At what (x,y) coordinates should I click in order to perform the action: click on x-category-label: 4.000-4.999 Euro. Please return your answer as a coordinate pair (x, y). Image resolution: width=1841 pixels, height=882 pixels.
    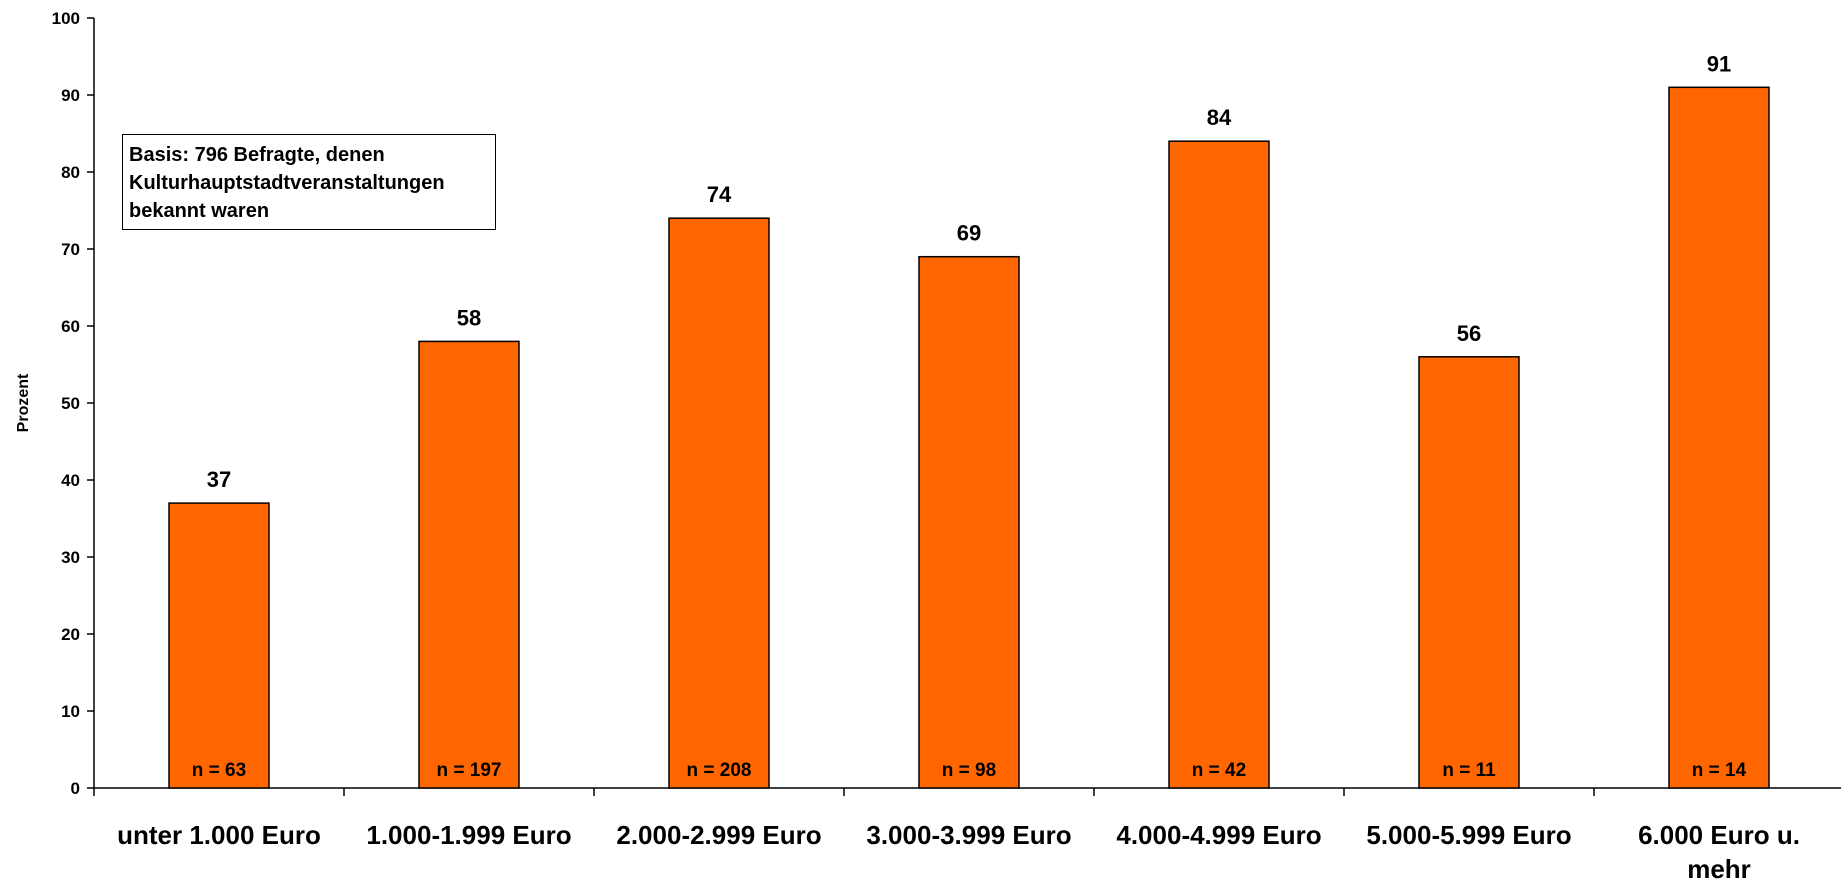
    Looking at the image, I should click on (1218, 835).